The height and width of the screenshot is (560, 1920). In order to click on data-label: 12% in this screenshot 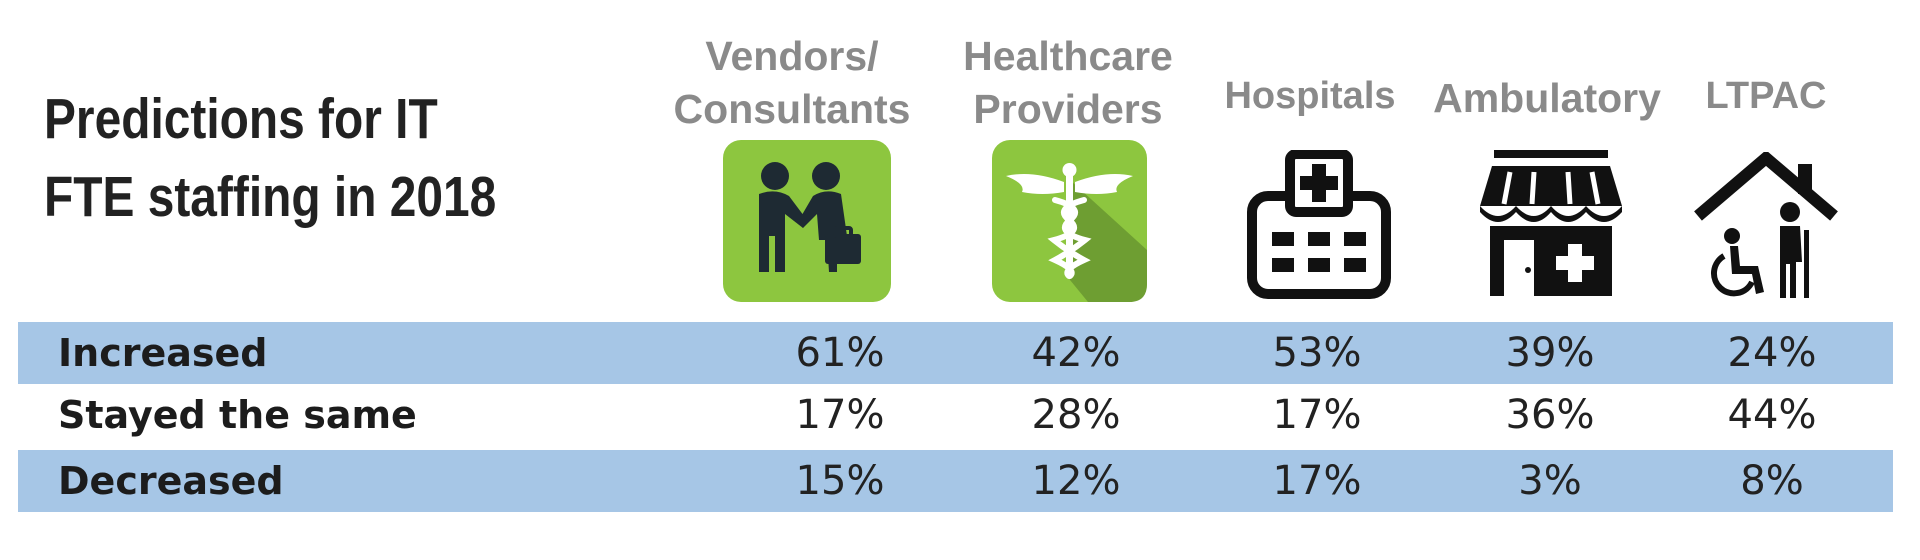, I will do `click(1076, 481)`.